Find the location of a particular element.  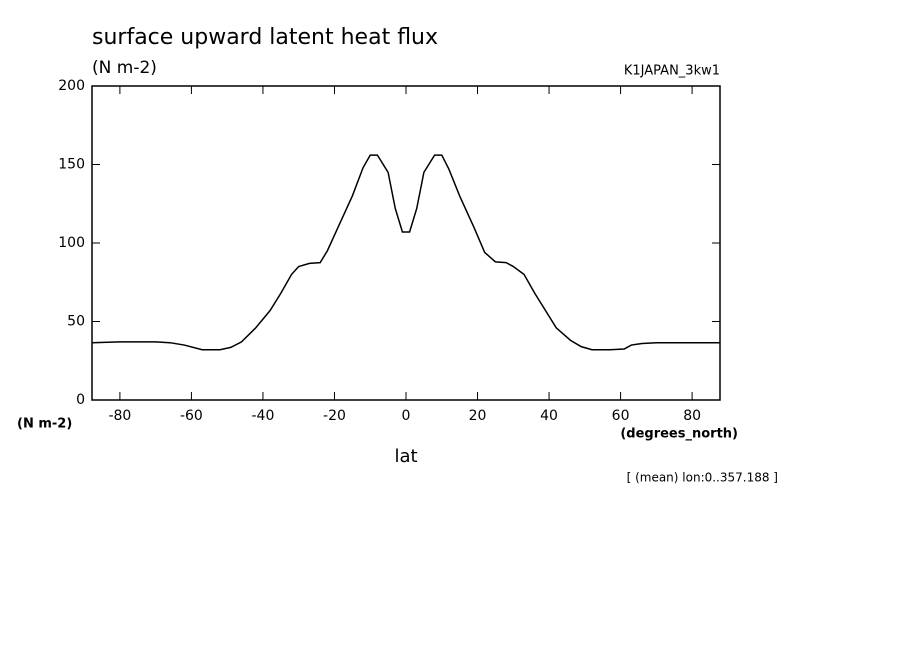

y-tick-label: 0 is located at coordinates (80, 400).